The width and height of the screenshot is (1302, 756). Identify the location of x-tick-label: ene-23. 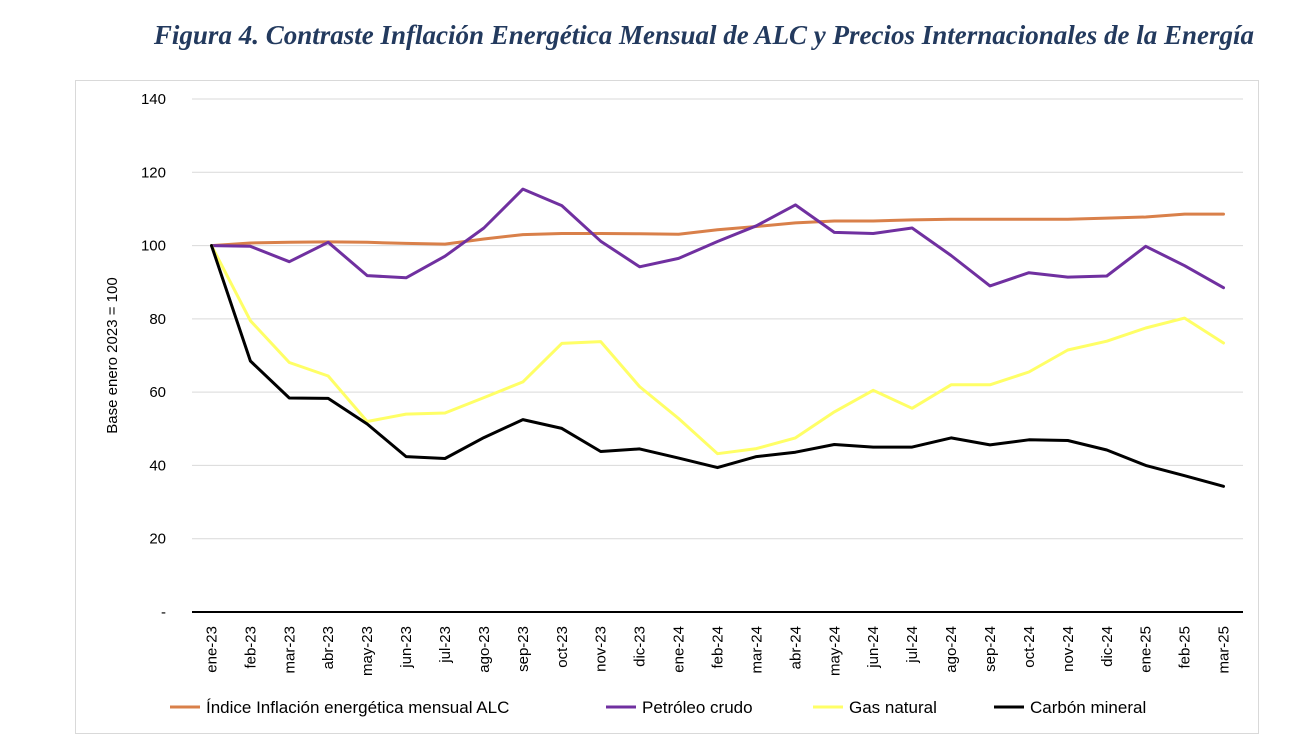
(211, 649).